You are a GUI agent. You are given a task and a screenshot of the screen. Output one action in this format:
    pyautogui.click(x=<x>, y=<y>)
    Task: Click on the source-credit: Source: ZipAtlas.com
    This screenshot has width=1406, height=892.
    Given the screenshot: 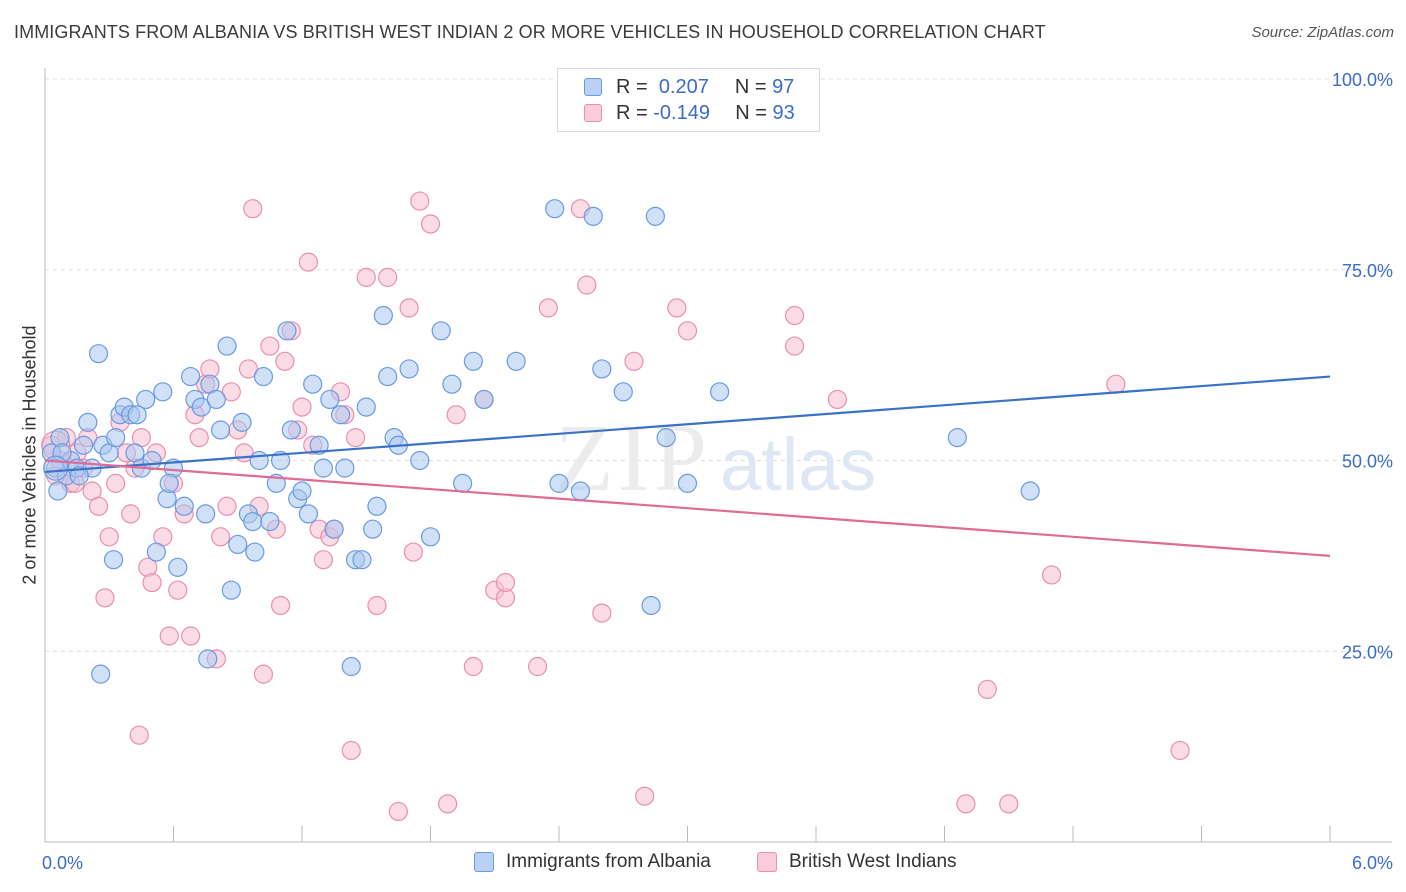 What is the action you would take?
    pyautogui.click(x=1322, y=32)
    